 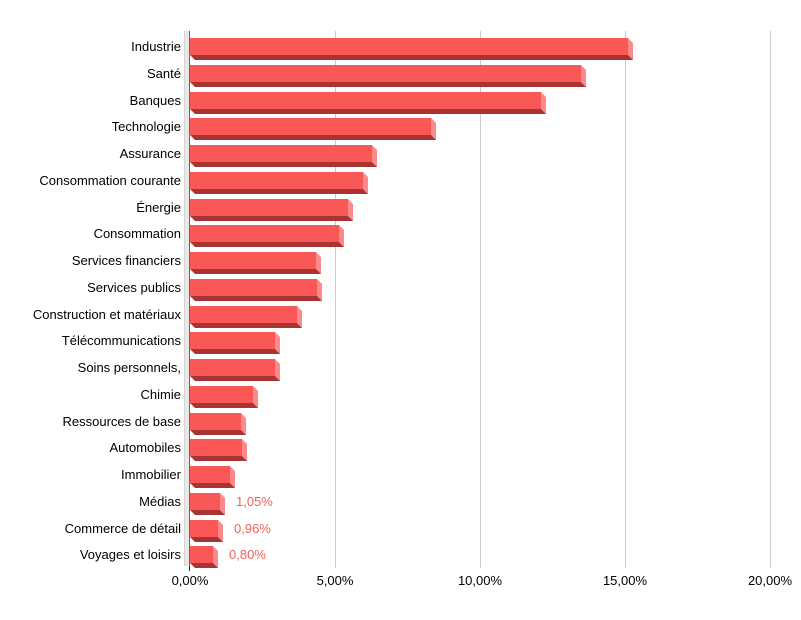 I want to click on category-label: Banques, so click(x=155, y=100).